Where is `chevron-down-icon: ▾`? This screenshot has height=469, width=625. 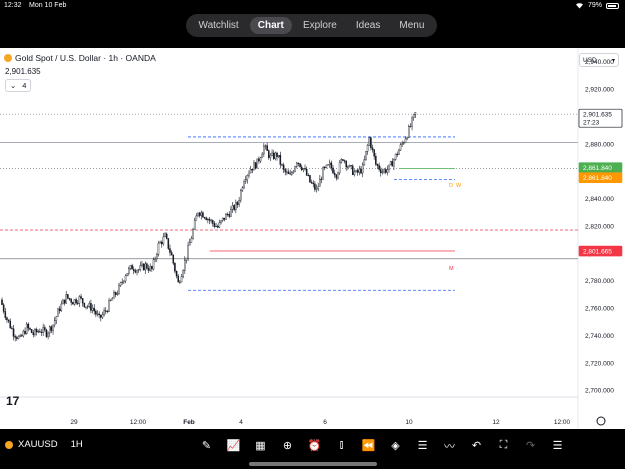 chevron-down-icon: ▾ is located at coordinates (613, 60).